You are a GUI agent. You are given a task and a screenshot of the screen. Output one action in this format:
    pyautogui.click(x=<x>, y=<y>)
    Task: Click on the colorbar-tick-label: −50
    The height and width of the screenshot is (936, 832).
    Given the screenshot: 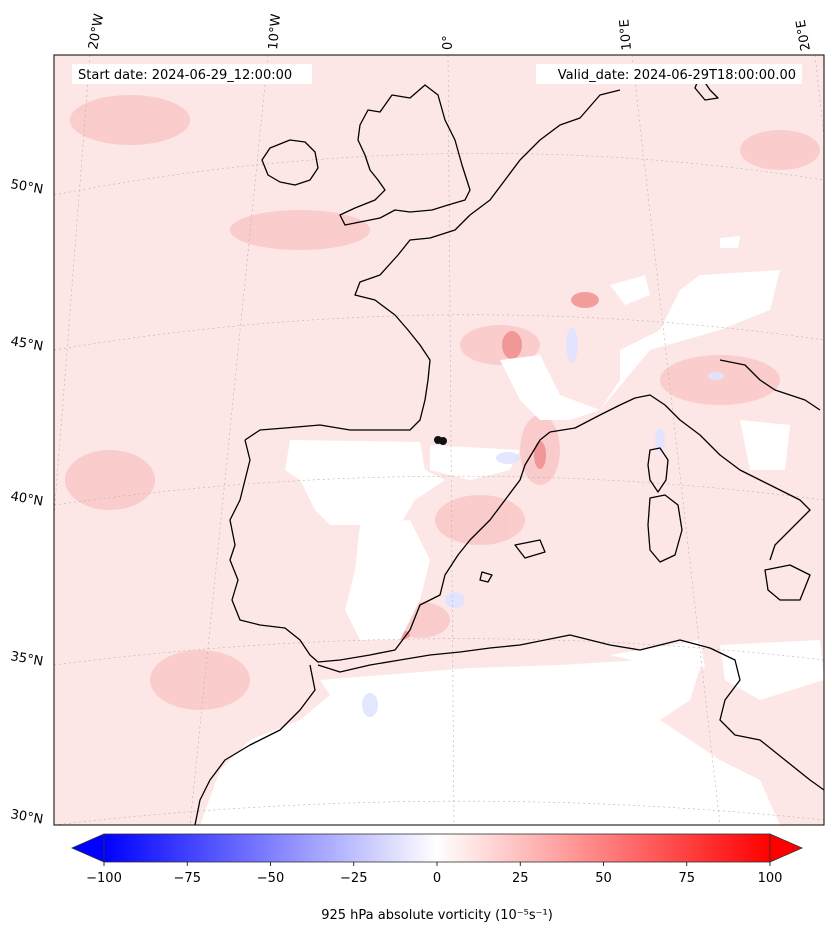 What is the action you would take?
    pyautogui.click(x=270, y=878)
    